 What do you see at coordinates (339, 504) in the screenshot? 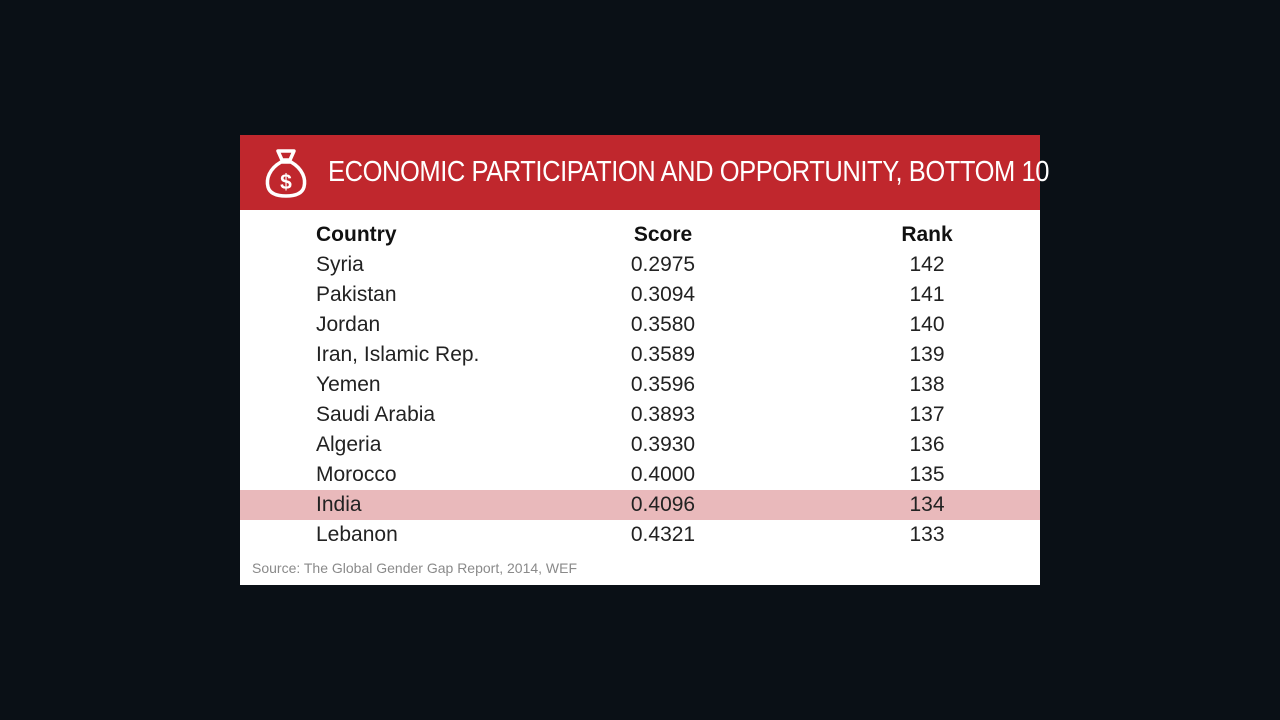
I see `country-cell: India` at bounding box center [339, 504].